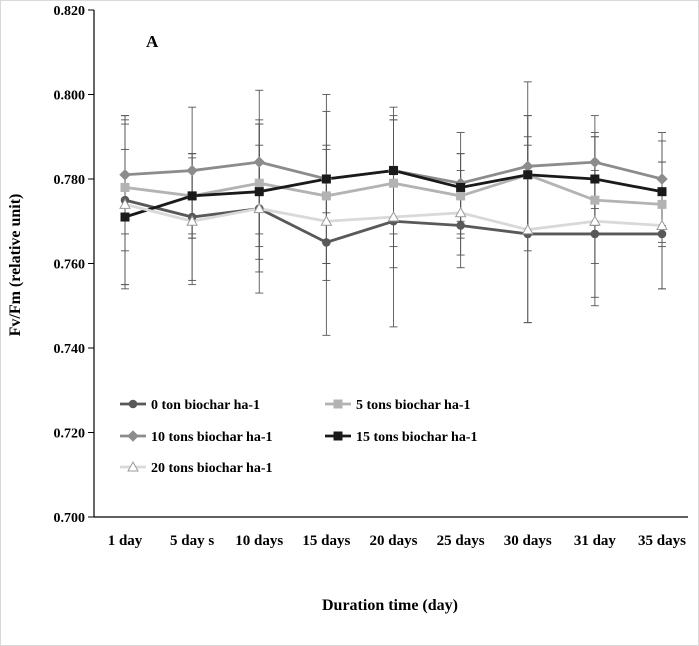 The image size is (699, 646). What do you see at coordinates (326, 541) in the screenshot?
I see `x-tick-label: 15 days` at bounding box center [326, 541].